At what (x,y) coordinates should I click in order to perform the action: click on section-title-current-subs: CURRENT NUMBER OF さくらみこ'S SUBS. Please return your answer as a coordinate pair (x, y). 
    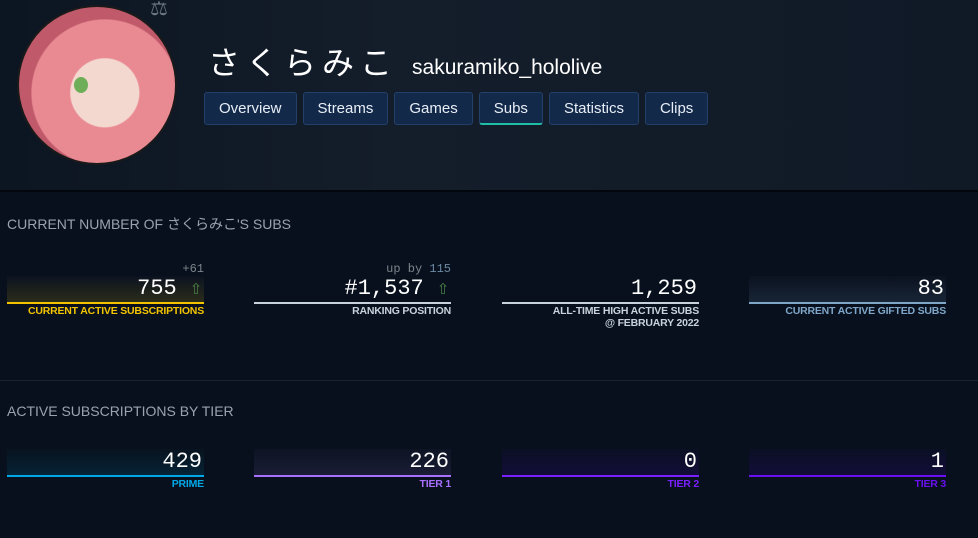
    Looking at the image, I should click on (149, 224).